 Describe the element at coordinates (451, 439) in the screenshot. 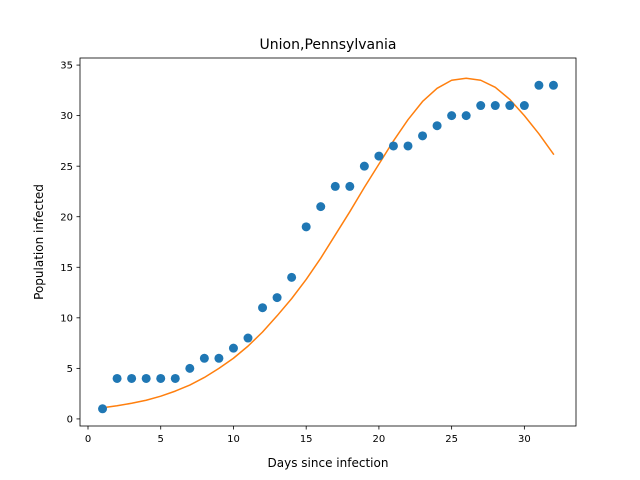

I see `x-tick-label: 25` at that location.